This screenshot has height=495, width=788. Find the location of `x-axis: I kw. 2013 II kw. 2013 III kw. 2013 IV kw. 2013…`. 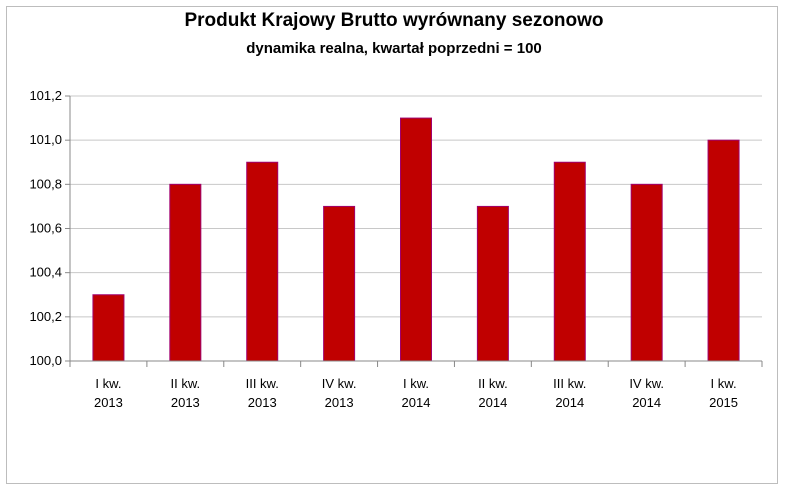

x-axis: I kw. 2013 II kw. 2013 III kw. 2013 IV kw. 2013… is located at coordinates (416, 385).